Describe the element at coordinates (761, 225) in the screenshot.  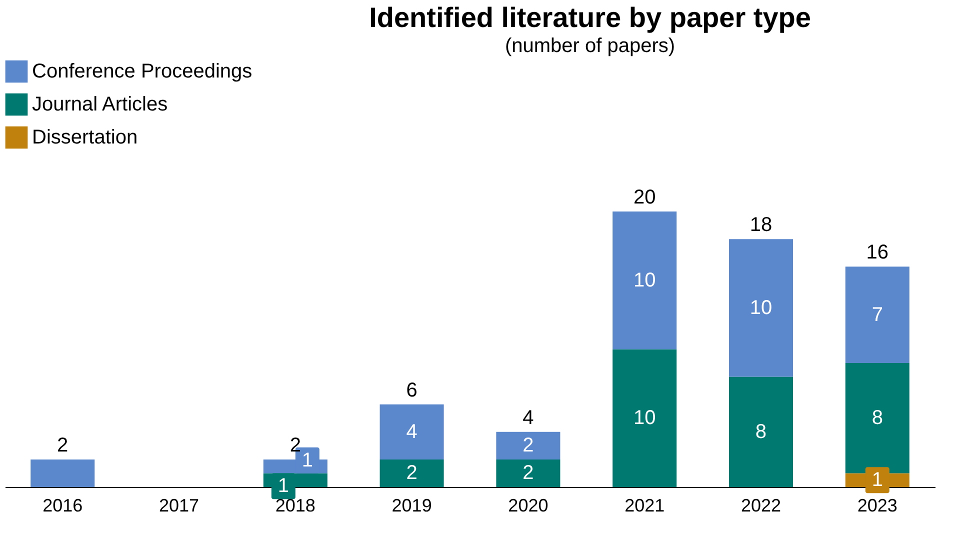
I see `total-label: 18` at that location.